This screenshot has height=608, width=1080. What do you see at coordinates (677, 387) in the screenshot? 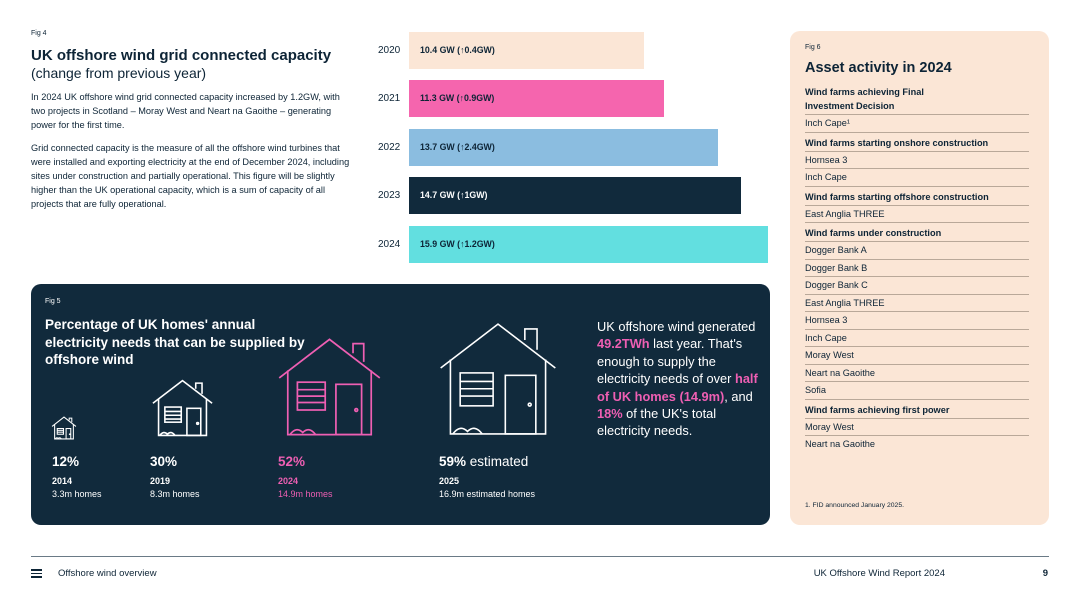
I see `summary-highlight-homes: half of UK homes (14.9m)` at bounding box center [677, 387].